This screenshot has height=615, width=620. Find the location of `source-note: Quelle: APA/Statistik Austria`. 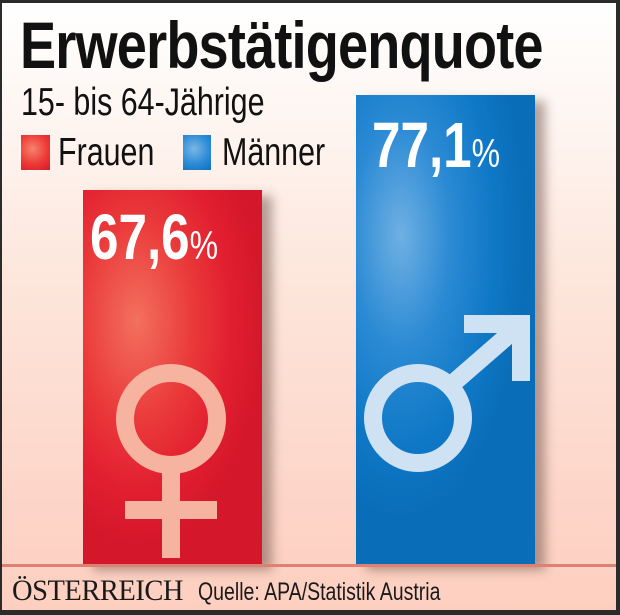

source-note: Quelle: APA/Statistik Austria is located at coordinates (319, 592).